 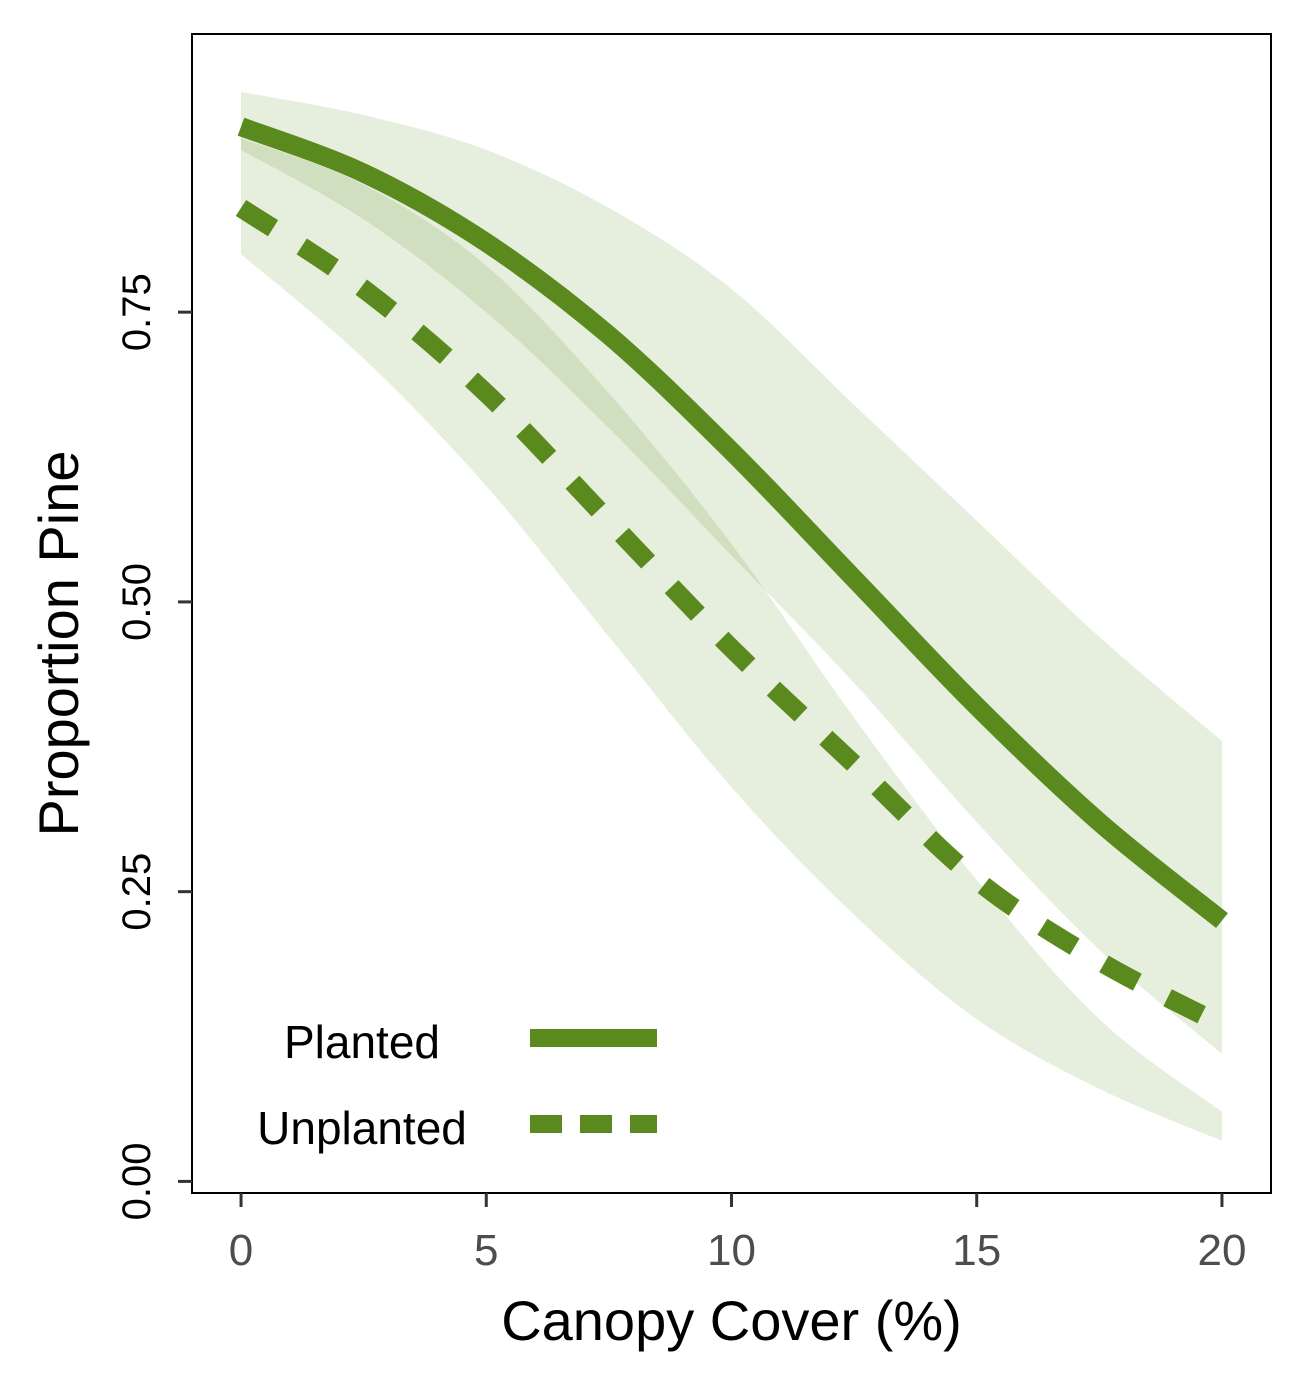 What do you see at coordinates (486, 1250) in the screenshot?
I see `x-tick-label: 5` at bounding box center [486, 1250].